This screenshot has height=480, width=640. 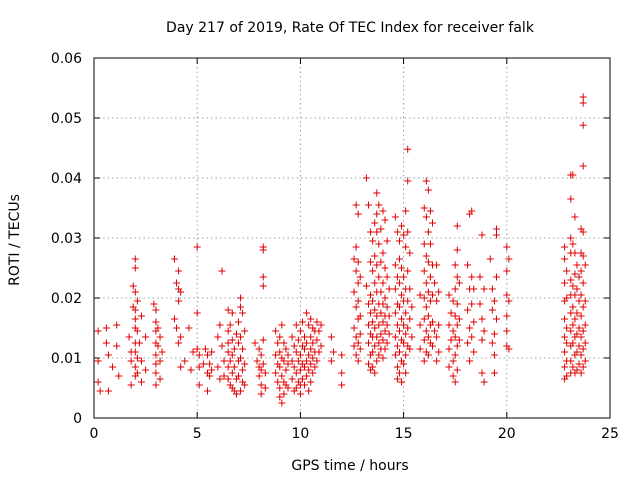 What do you see at coordinates (349, 466) in the screenshot?
I see `x-axis-label: GPS time / hours` at bounding box center [349, 466].